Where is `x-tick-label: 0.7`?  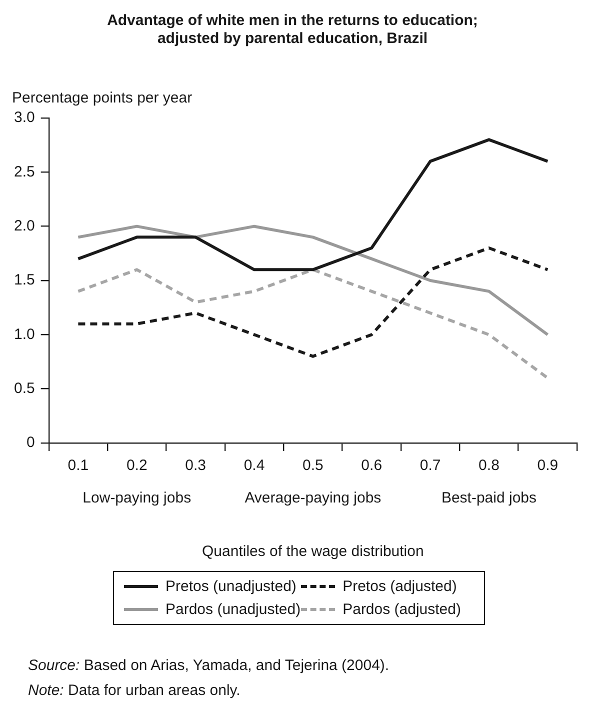 x-tick-label: 0.7 is located at coordinates (430, 465).